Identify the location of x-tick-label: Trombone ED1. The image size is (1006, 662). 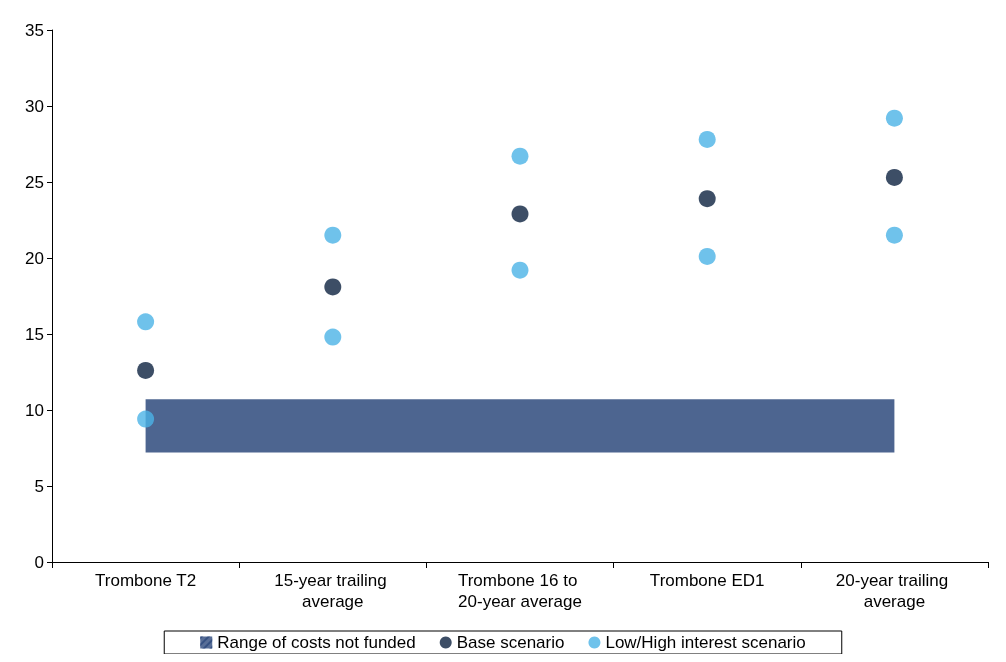
(707, 580).